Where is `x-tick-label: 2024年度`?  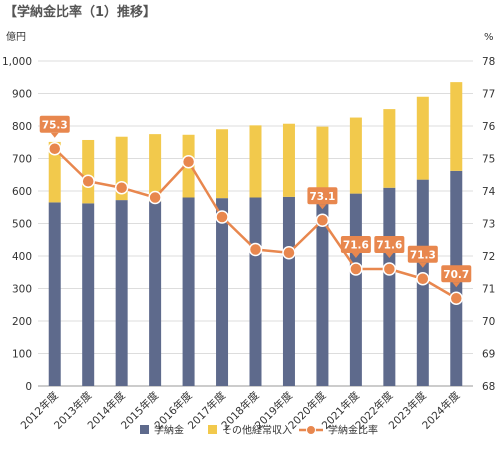 x-tick-label: 2024年度 is located at coordinates (440, 410).